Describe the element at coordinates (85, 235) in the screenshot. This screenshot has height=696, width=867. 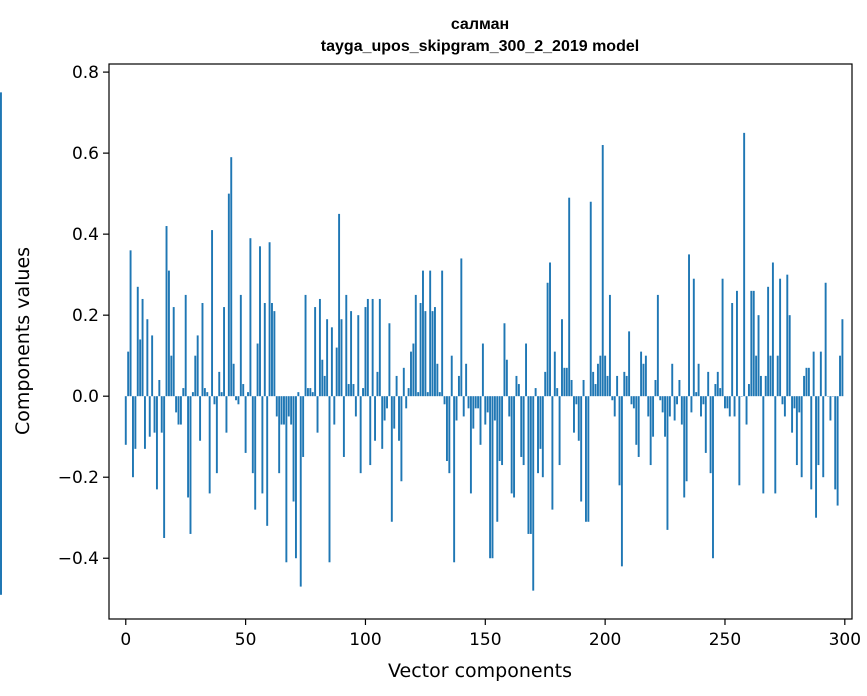
I see `y-tick-label: 0.4` at that location.